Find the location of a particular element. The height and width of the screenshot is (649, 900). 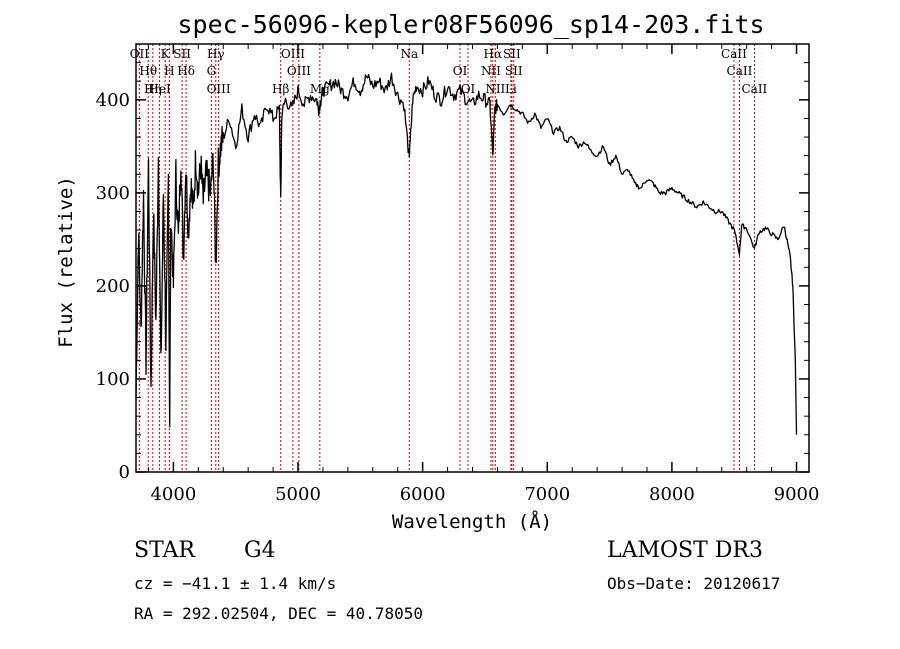

spectral-line-label: Hγ is located at coordinates (216, 54).